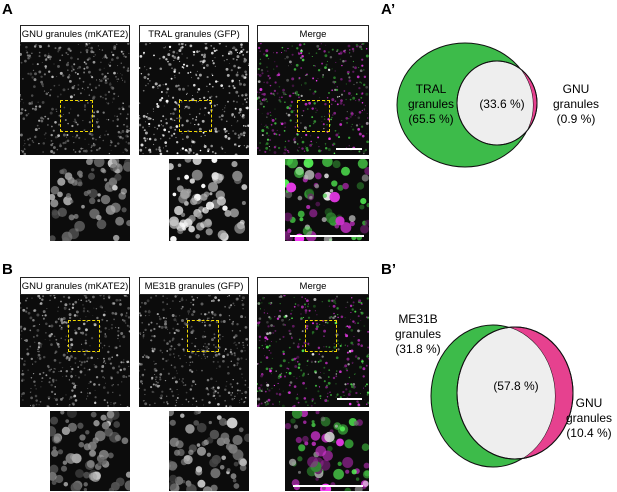 This screenshot has width=617, height=492. I want to click on zoom-a-gnu, so click(90, 200).